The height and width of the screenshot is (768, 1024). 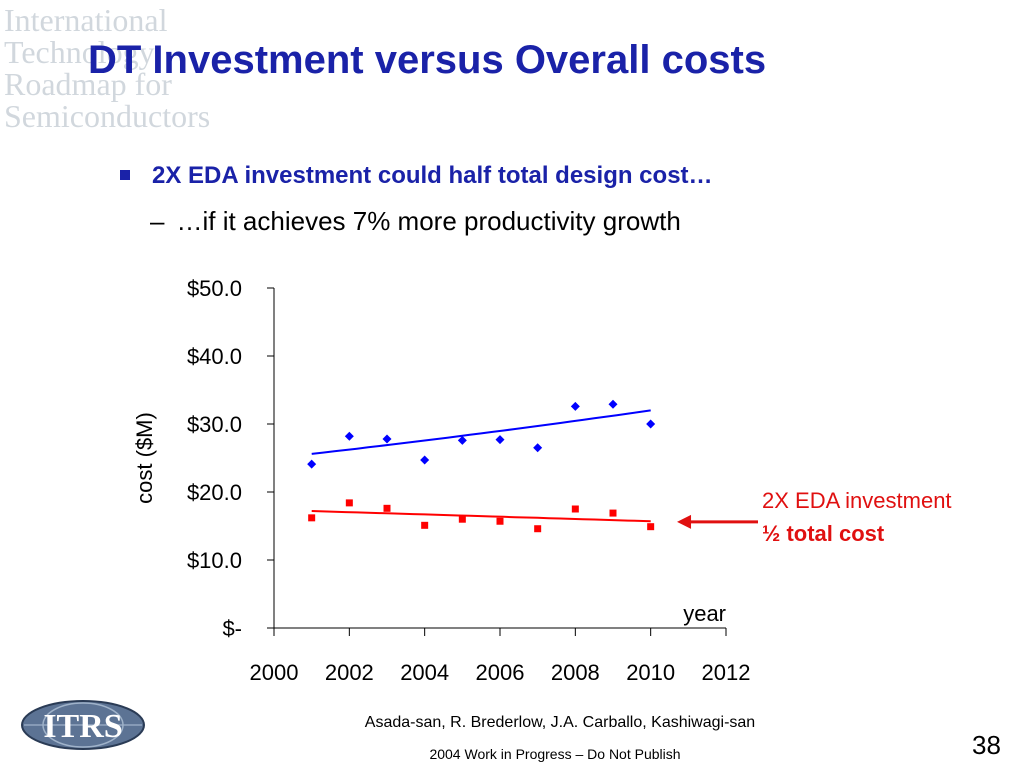 I want to click on y-tick-label: $30.0, so click(x=214, y=424).